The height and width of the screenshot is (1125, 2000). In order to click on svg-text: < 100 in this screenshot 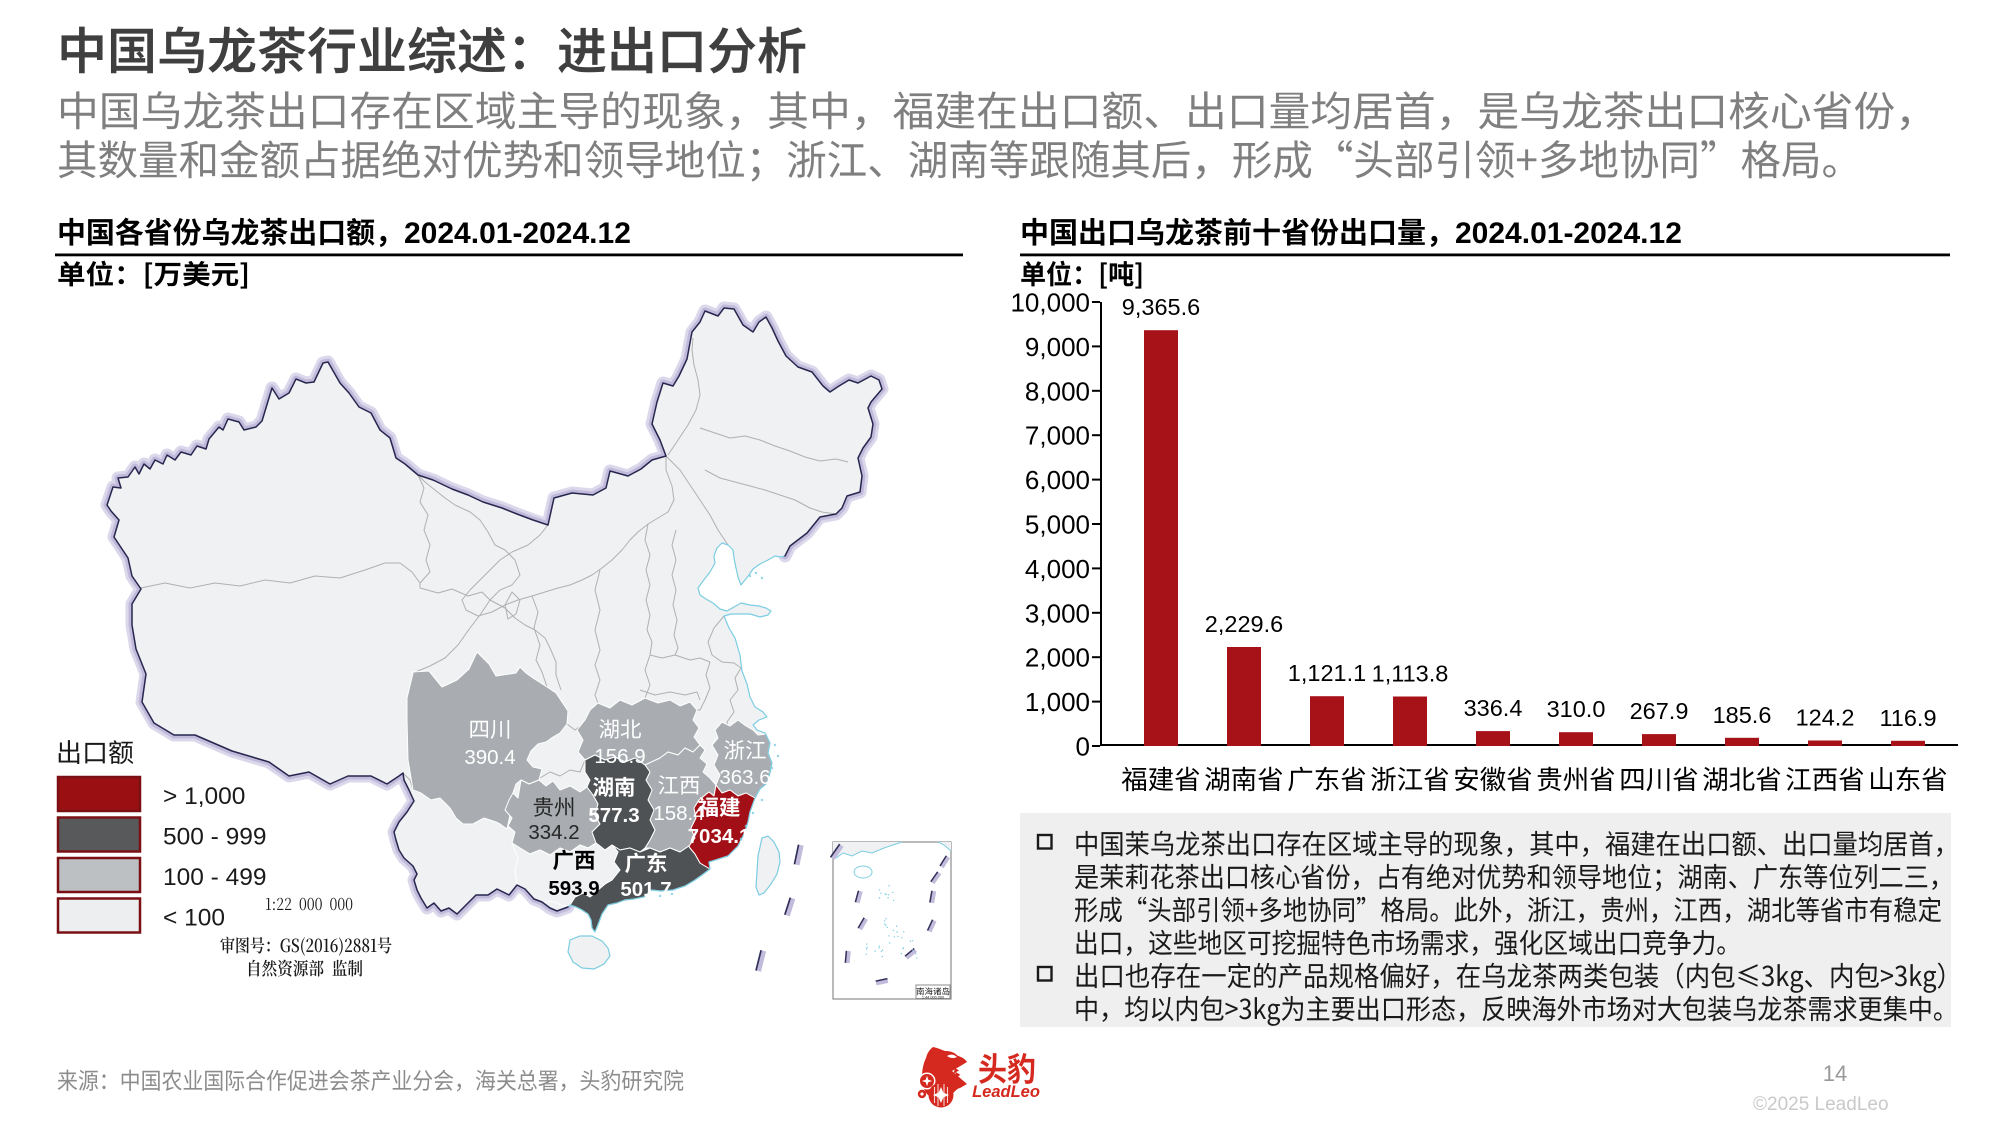, I will do `click(194, 918)`.